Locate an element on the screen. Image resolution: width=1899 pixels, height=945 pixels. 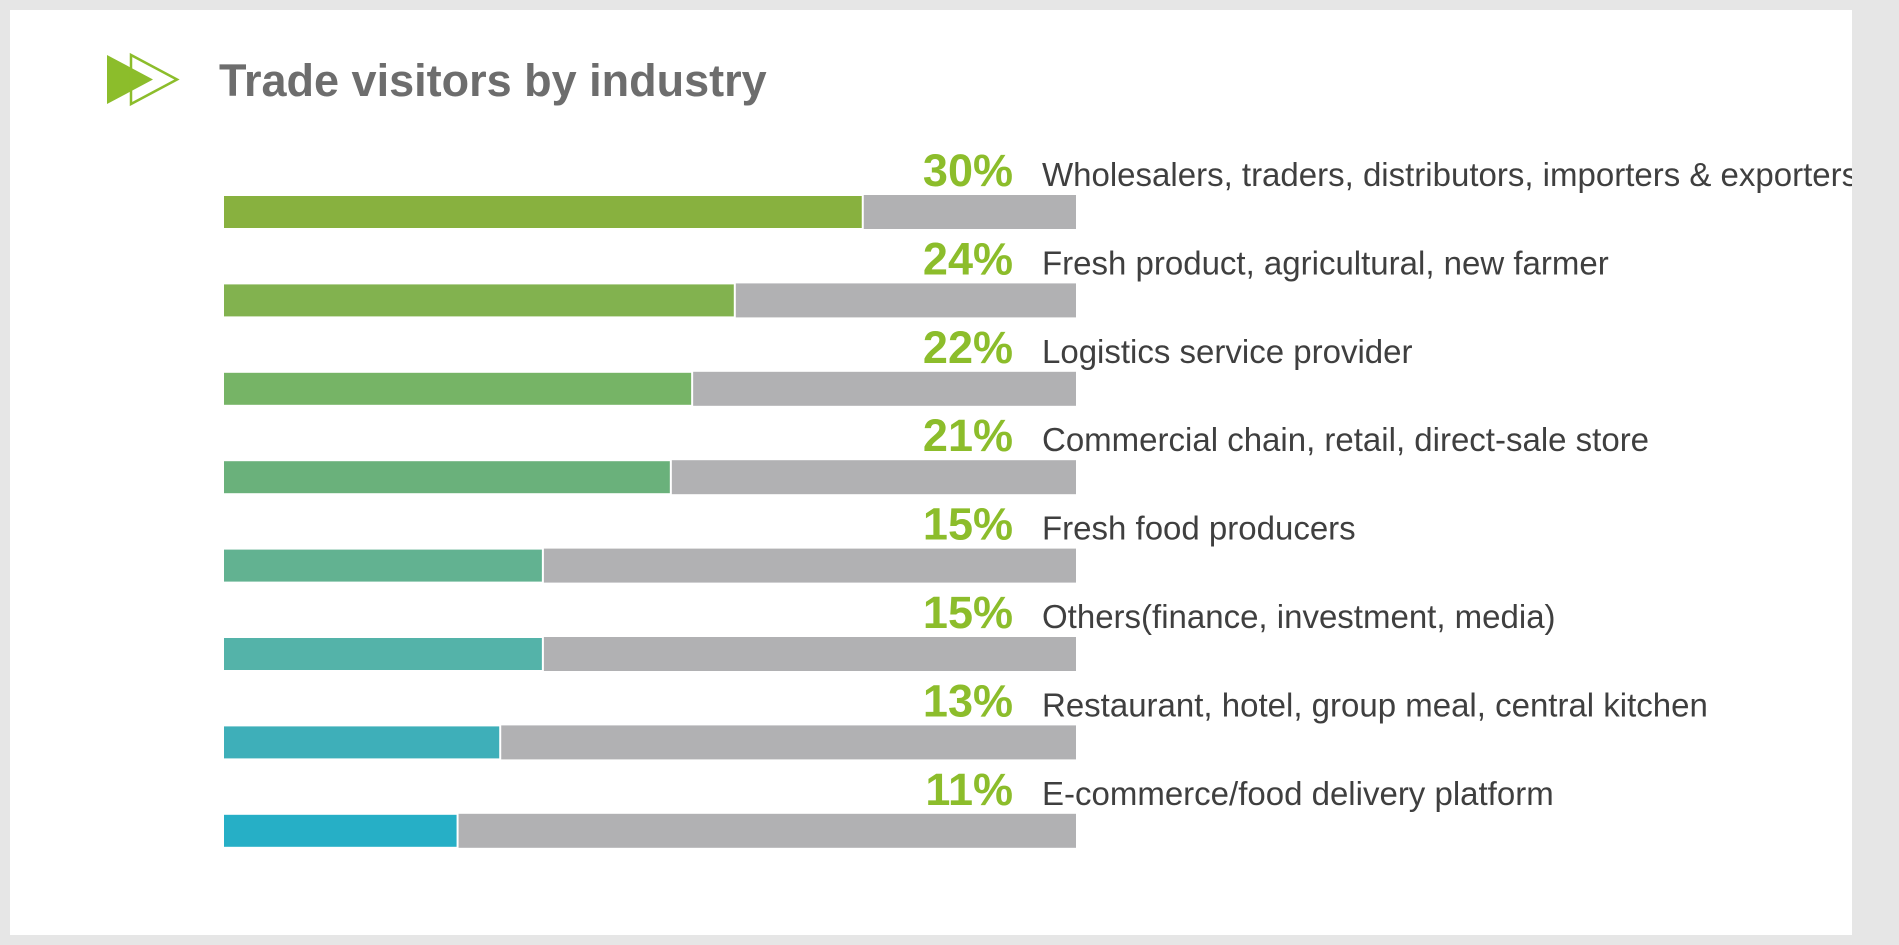
category-label: E-commerce/food delivery platform is located at coordinates (1298, 793).